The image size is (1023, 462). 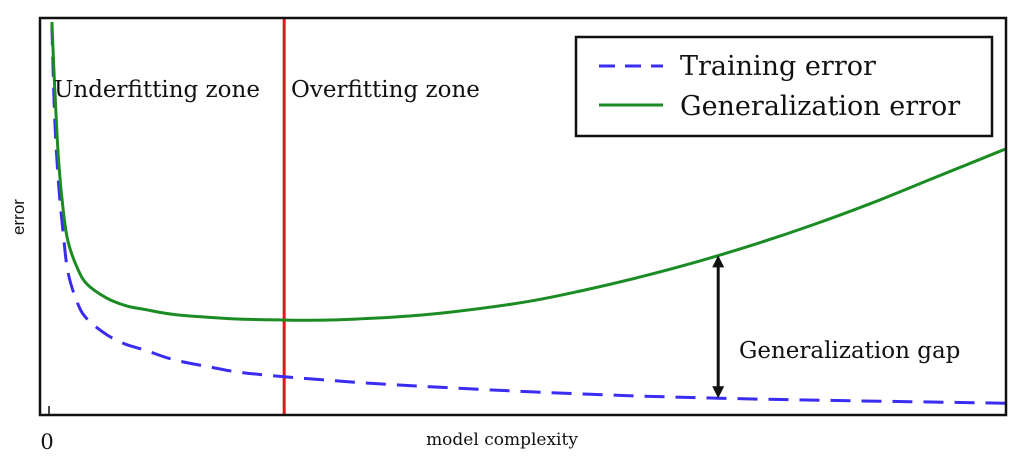 What do you see at coordinates (18, 217) in the screenshot?
I see `y-axis-label: error` at bounding box center [18, 217].